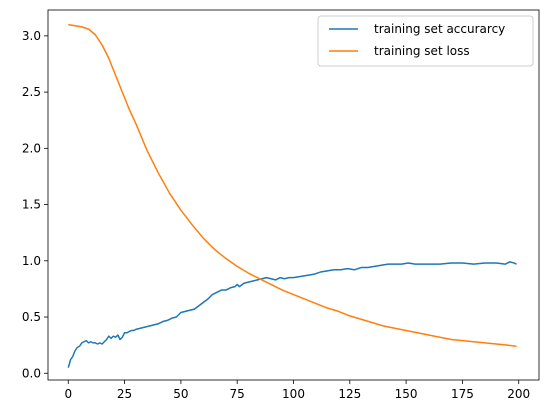 This screenshot has height=413, width=547. What do you see at coordinates (439, 29) in the screenshot?
I see `legend-label-accuracy: training set accurarcy` at bounding box center [439, 29].